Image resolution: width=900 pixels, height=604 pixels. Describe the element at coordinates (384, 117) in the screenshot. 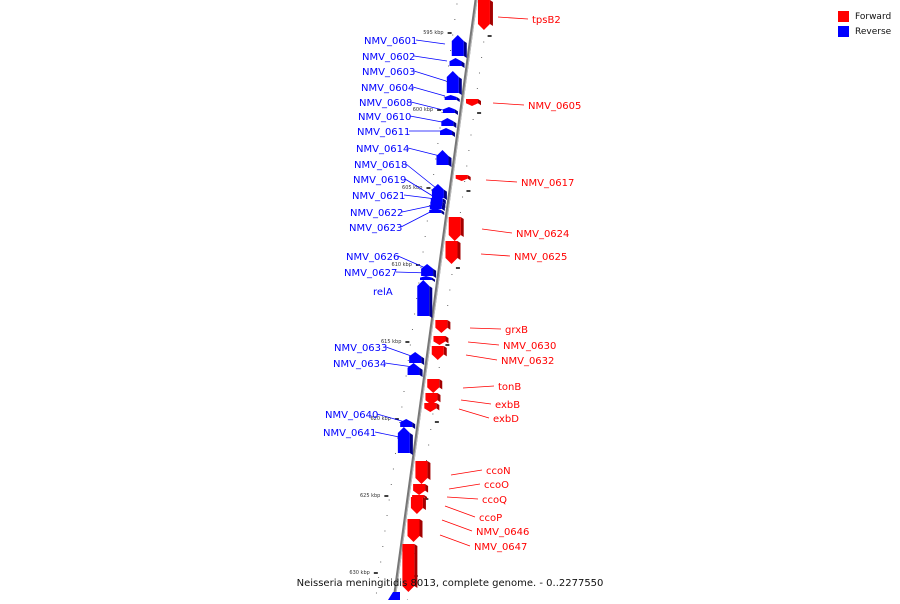

I see `gene-label: NMV_0610` at that location.